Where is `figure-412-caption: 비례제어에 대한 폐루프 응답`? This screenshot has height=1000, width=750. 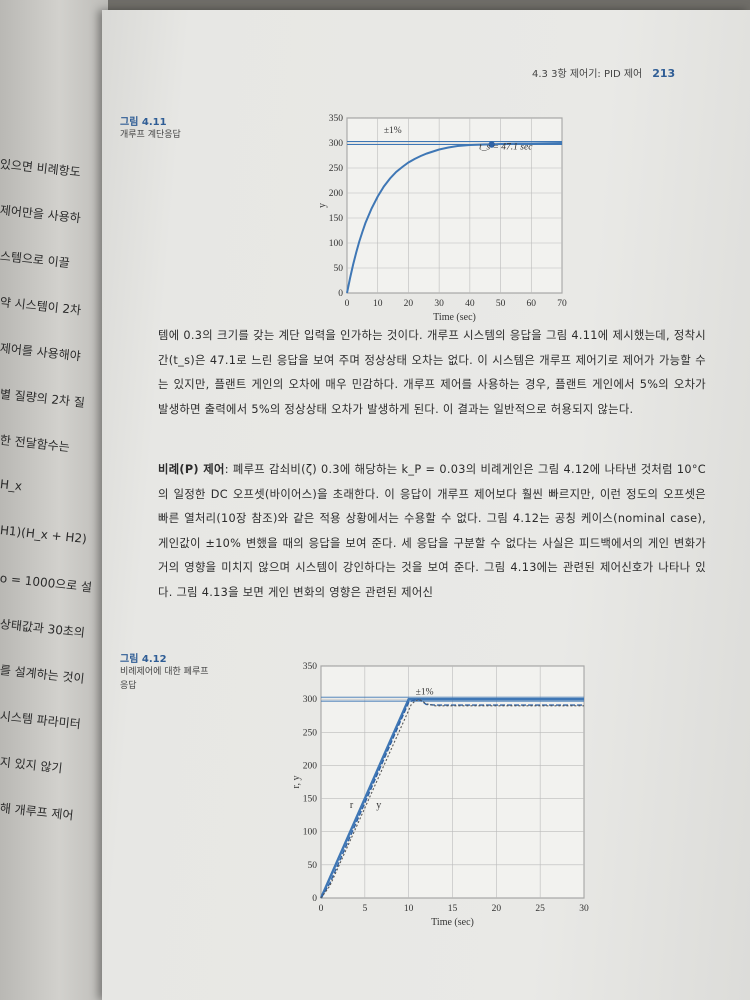
figure-412-caption: 비례제어에 대한 폐루프 응답 is located at coordinates (164, 679).